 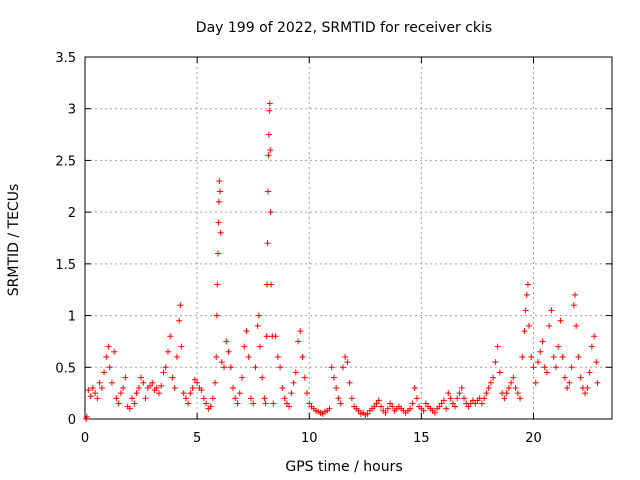 I want to click on x-axis-label: GPS time / hours, so click(x=343, y=467).